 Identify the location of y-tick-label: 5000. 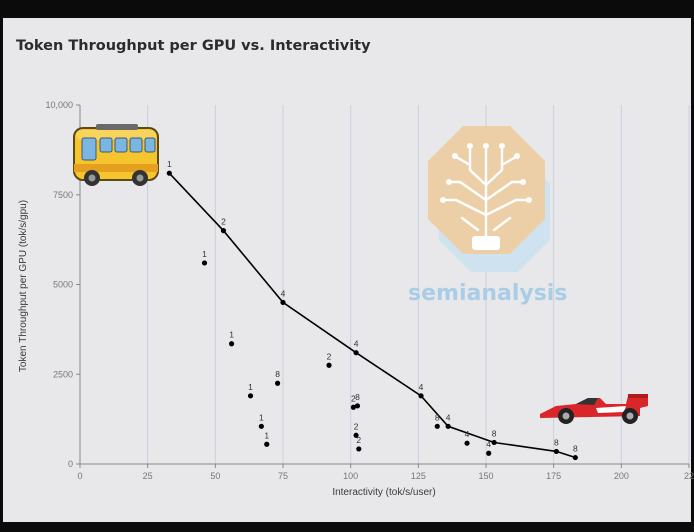
(63, 285).